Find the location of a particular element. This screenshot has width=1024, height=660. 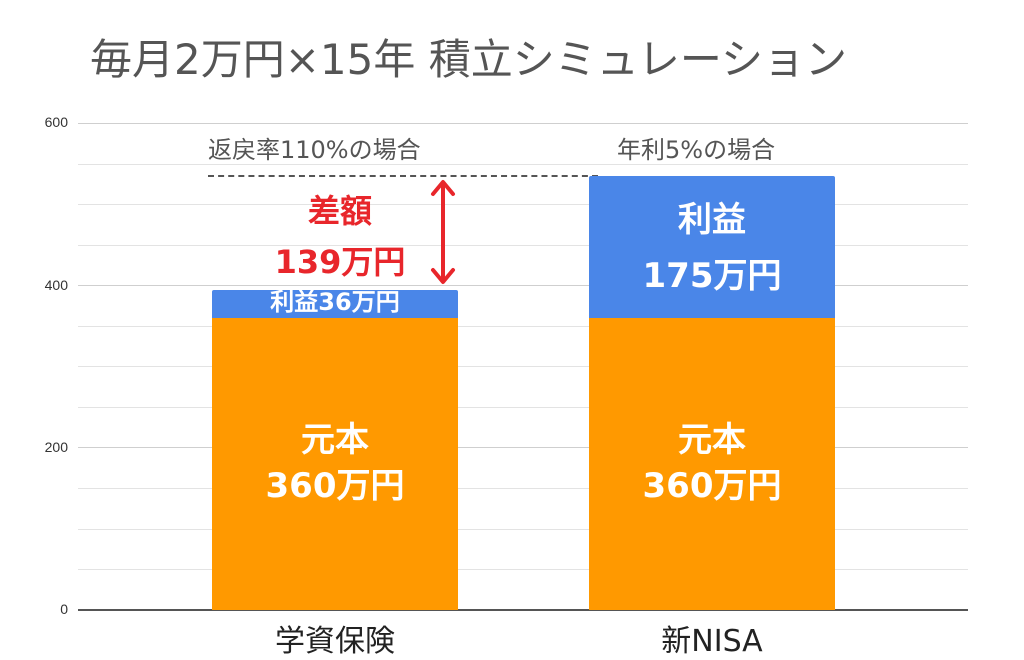

difference-label: 差額 139万円 is located at coordinates (340, 237).